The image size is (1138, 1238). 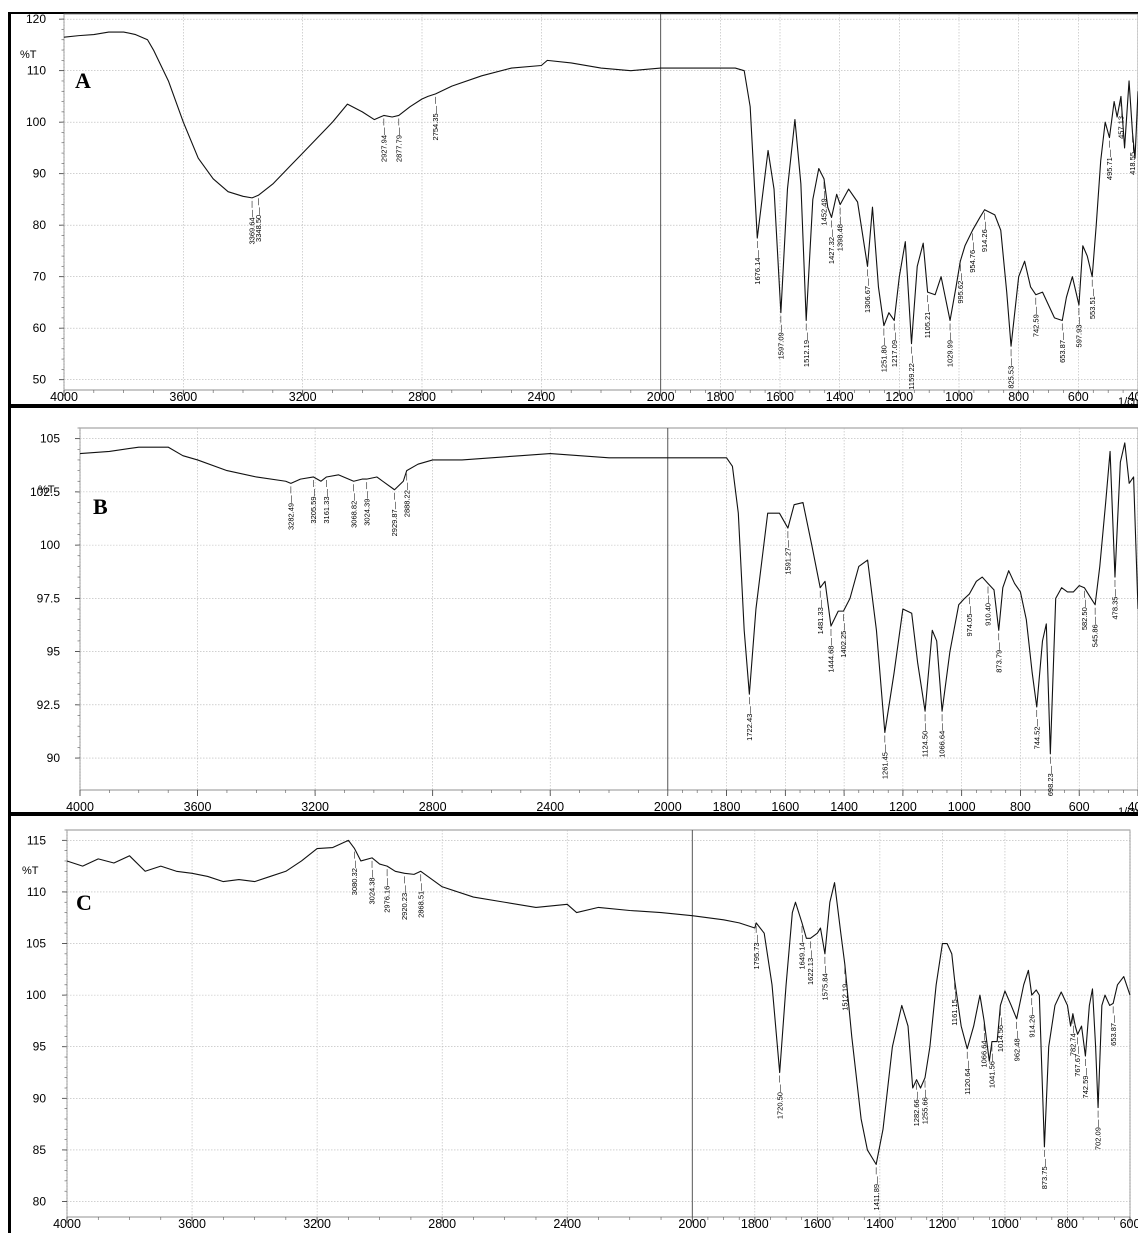 I want to click on panel-c-left-border, so click(x=9, y=1024).